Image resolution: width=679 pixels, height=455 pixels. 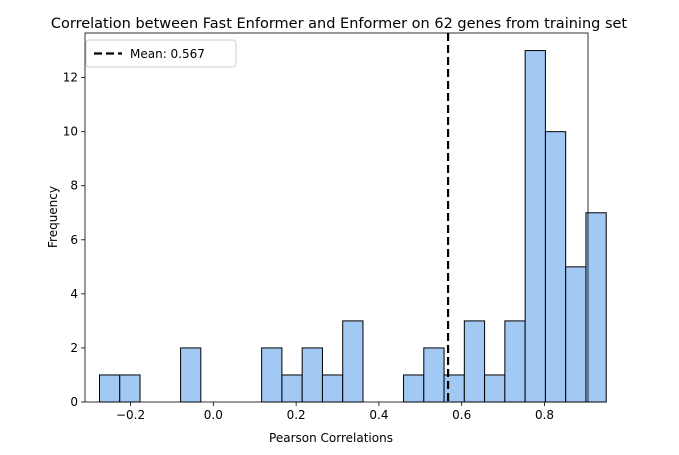 I want to click on y-tick-label: 4, so click(x=74, y=294).